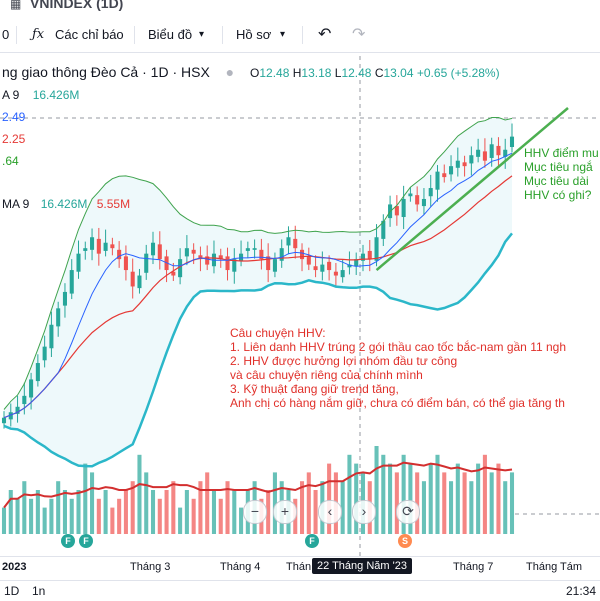 Image resolution: width=600 pixels, height=601 pixels. What do you see at coordinates (118, 72) in the screenshot?
I see `instrument-legend: ng giao thông Đèo Cả · 1D · HSX ●` at bounding box center [118, 72].